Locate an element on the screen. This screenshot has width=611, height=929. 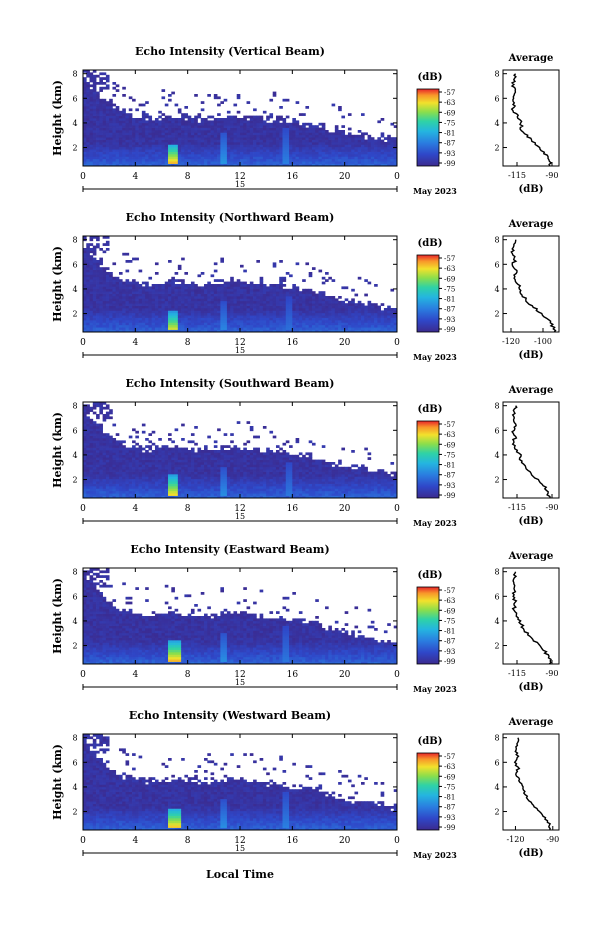
colorbar-tick-label: -87 is located at coordinates (449, 476).